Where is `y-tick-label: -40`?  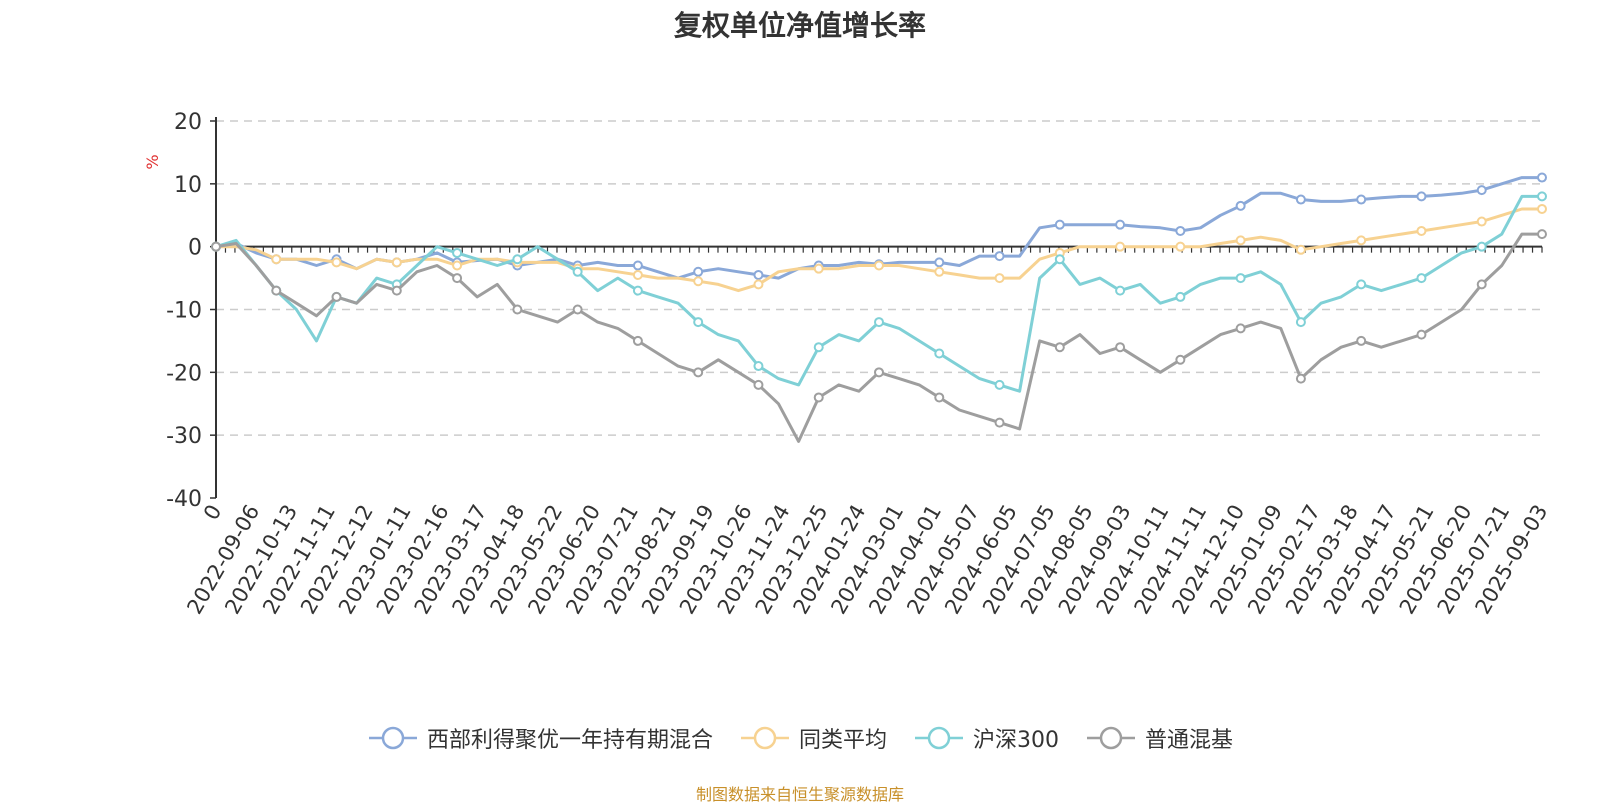 y-tick-label: -40 is located at coordinates (184, 499).